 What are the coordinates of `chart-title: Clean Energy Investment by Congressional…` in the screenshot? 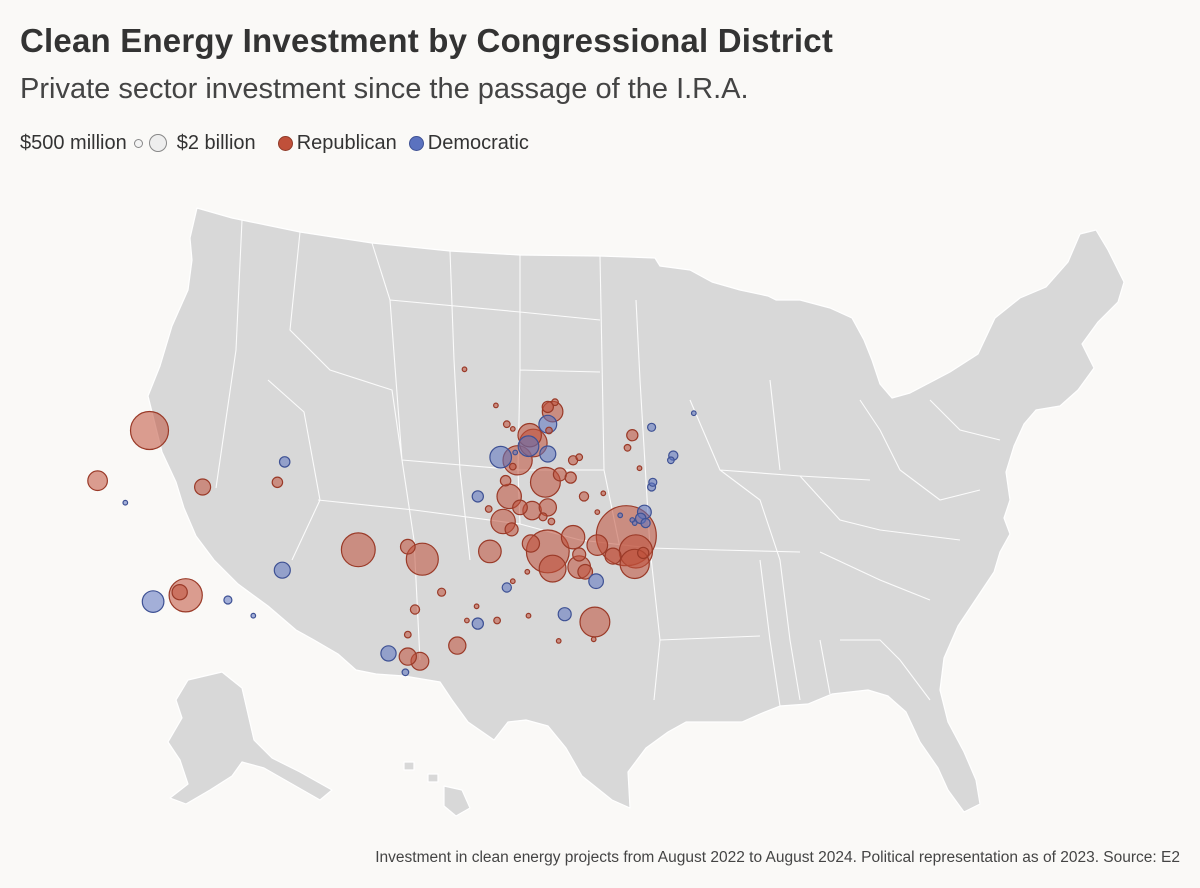 It's located at (427, 40).